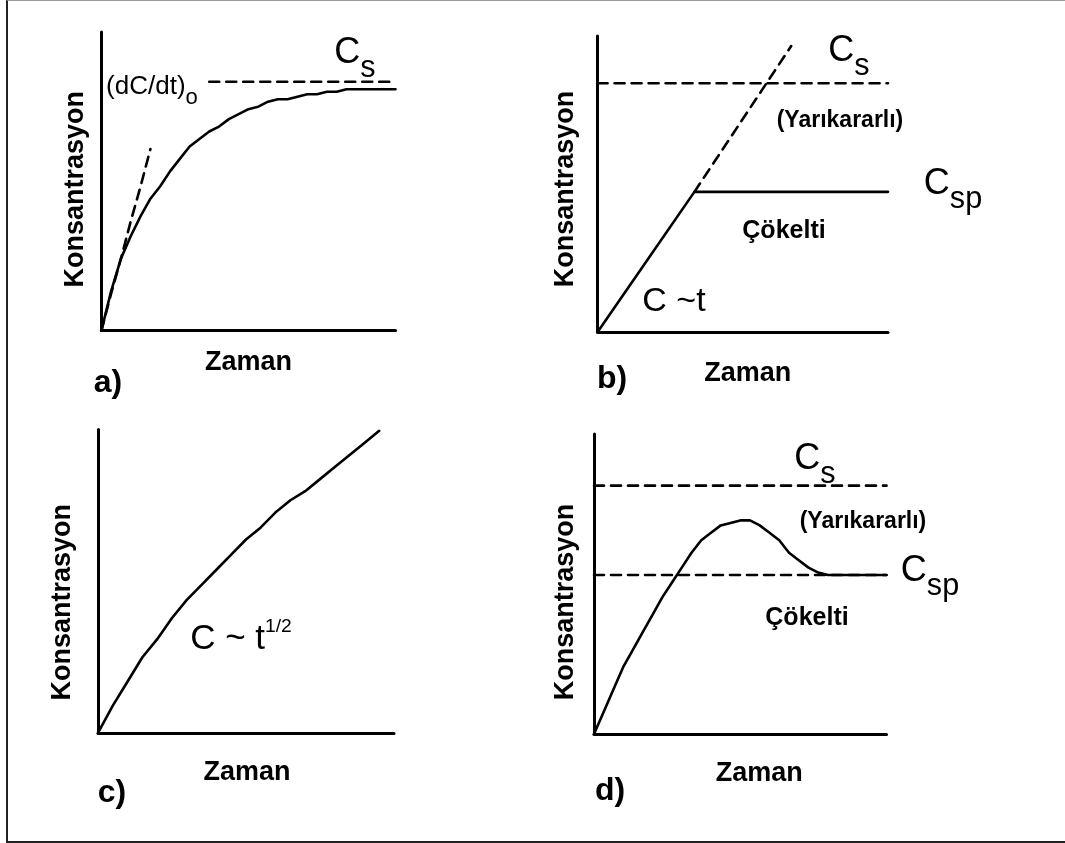 The image size is (1065, 843). Describe the element at coordinates (241, 636) in the screenshot. I see `annotation: C ~ t$^{1/2}$` at that location.